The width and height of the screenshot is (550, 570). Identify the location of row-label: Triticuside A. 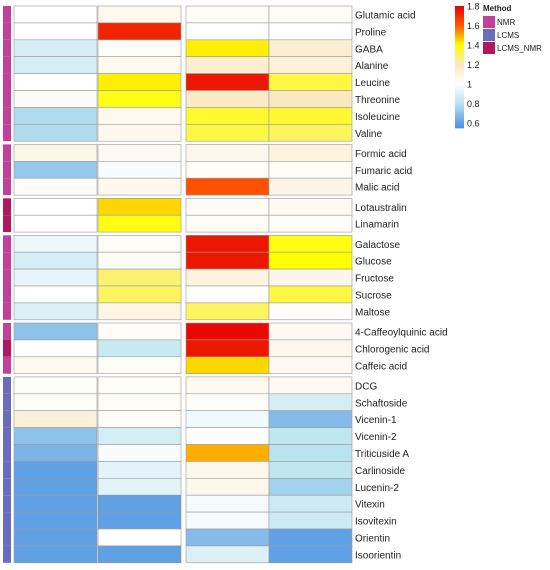
(382, 454).